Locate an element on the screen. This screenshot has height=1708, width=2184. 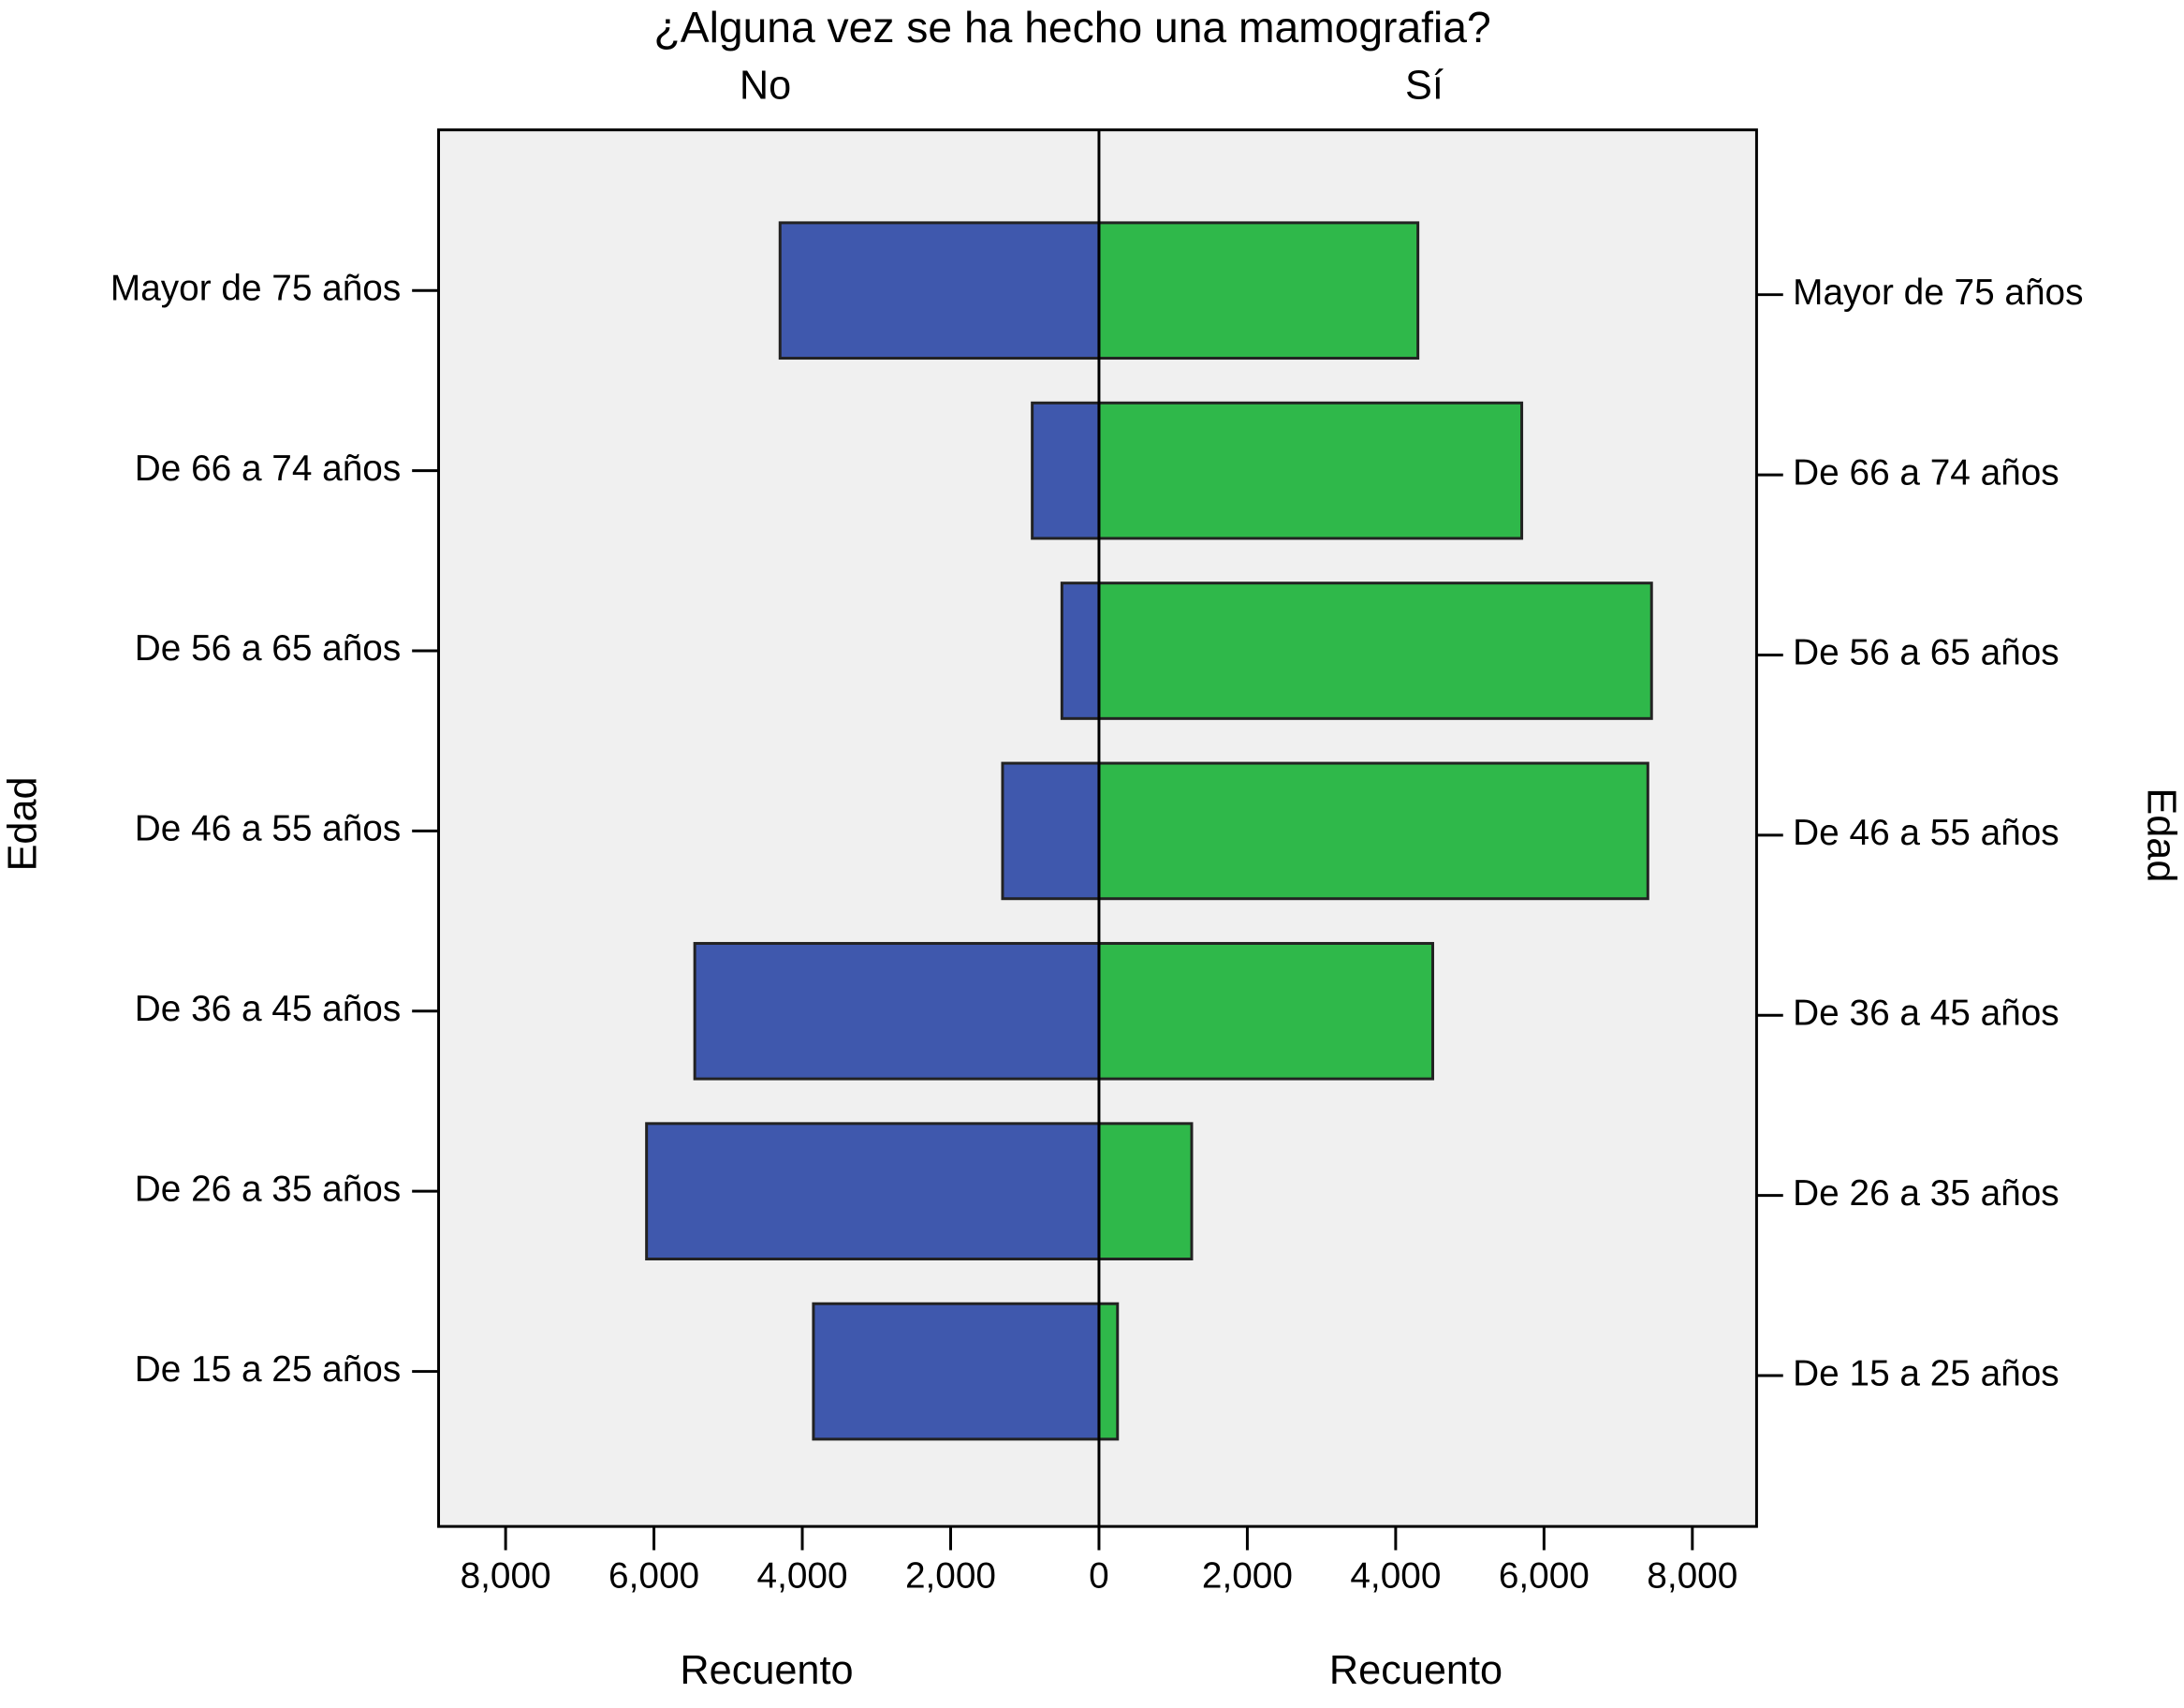
panel-label: No is located at coordinates (765, 85).